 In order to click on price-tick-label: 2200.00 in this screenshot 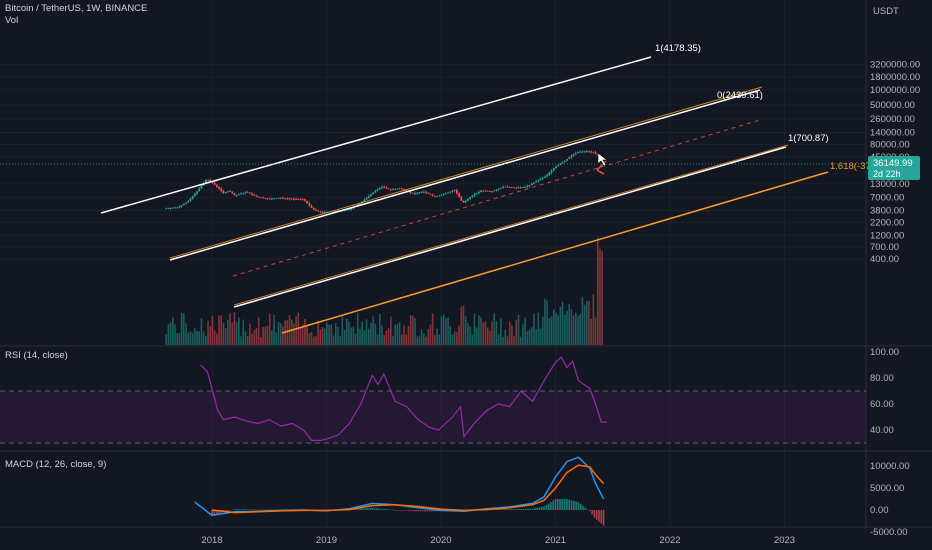, I will do `click(887, 222)`.